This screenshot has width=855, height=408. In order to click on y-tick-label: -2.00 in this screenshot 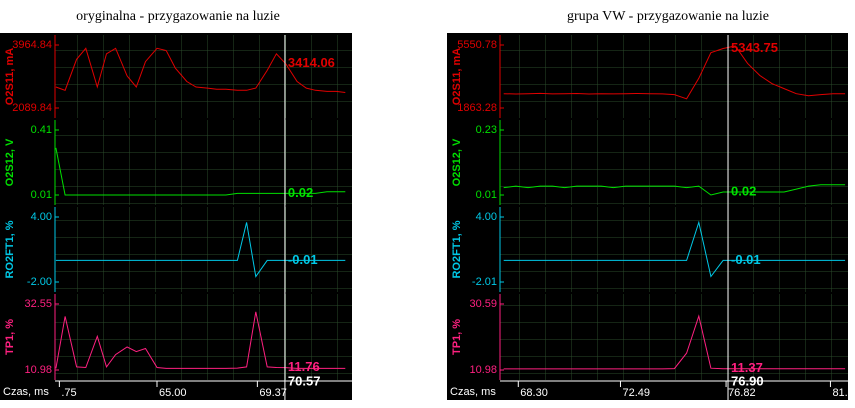, I will do `click(39, 282)`.